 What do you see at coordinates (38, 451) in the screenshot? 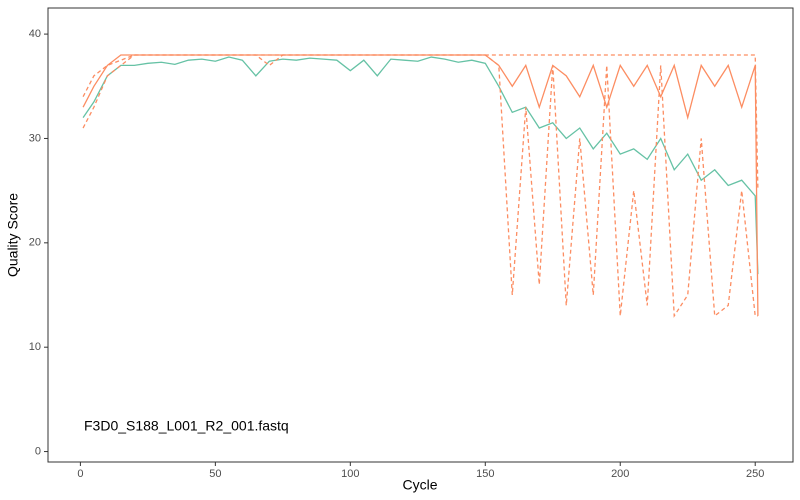
I see `y-tick-label: 0` at bounding box center [38, 451].